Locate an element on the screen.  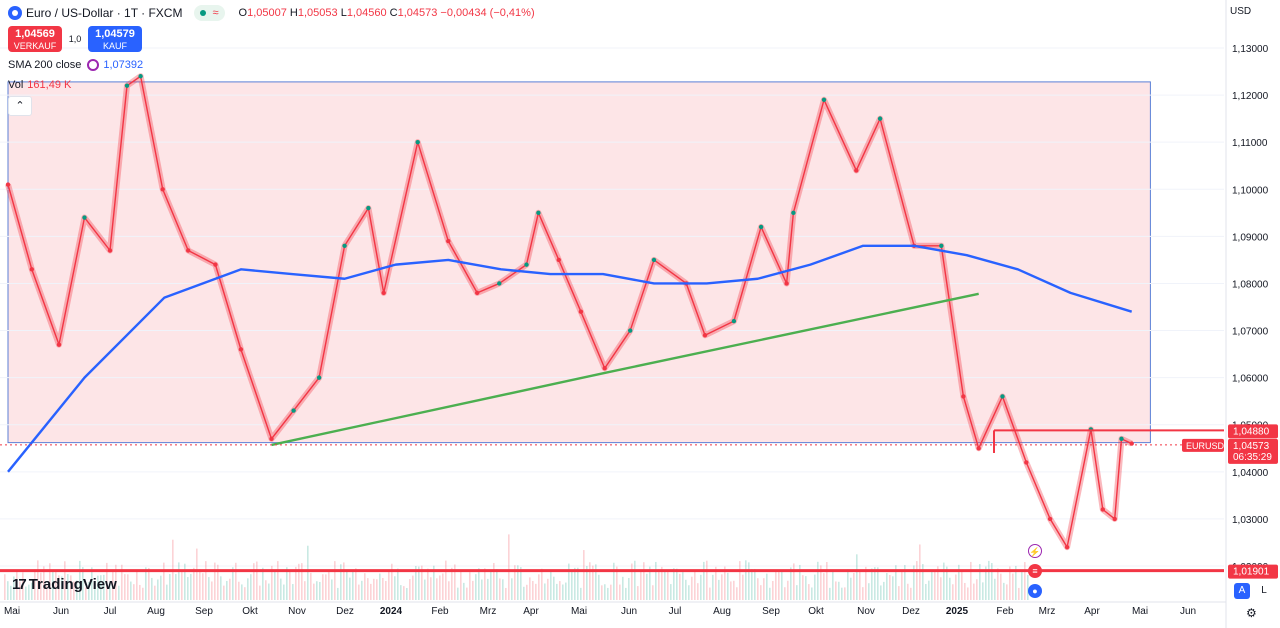
market-status-badge: ≈ is located at coordinates (209, 13).